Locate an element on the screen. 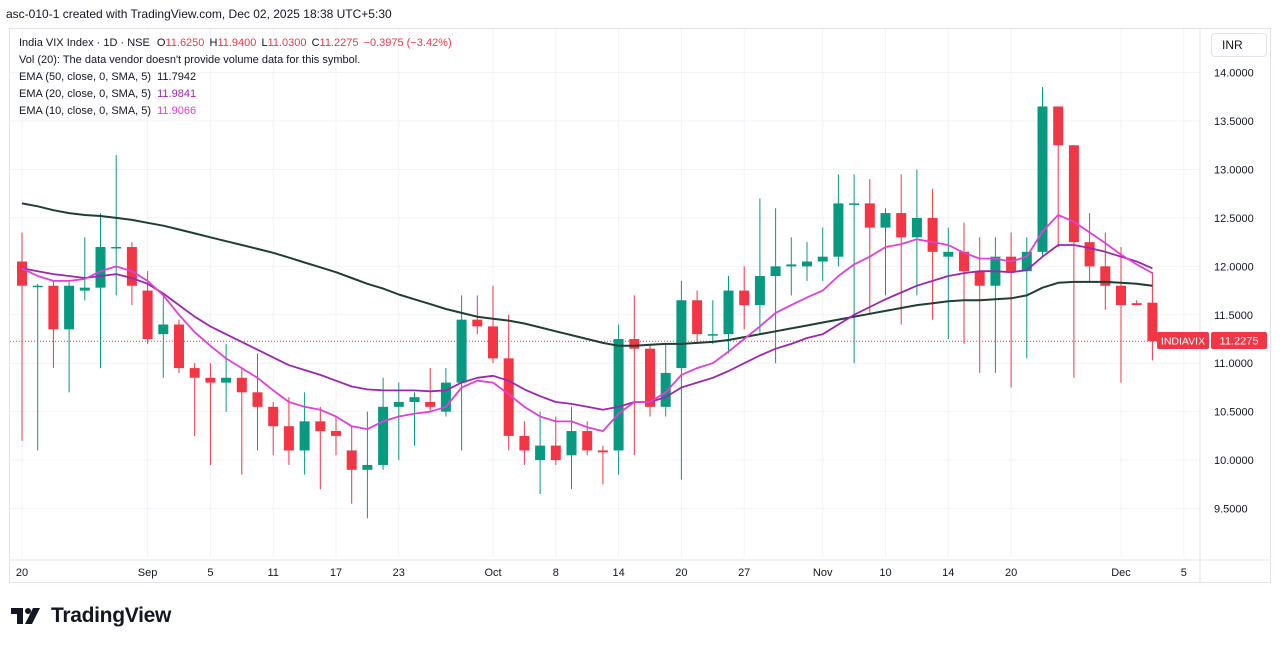  price-tag-value: 11.2275 is located at coordinates (1239, 342).